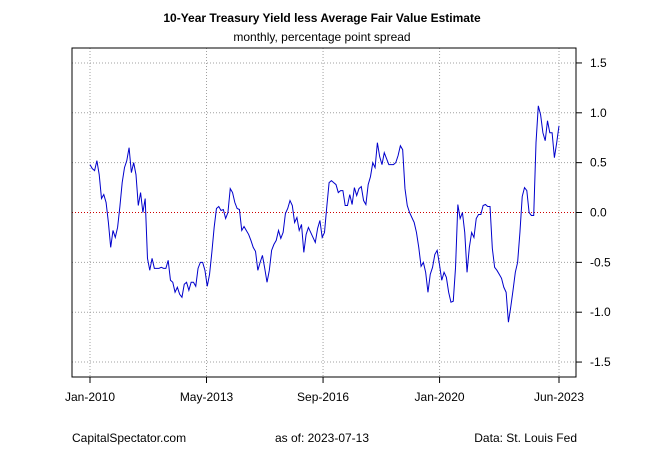  What do you see at coordinates (559, 397) in the screenshot?
I see `x-tick-label-4: Jun-2023` at bounding box center [559, 397].